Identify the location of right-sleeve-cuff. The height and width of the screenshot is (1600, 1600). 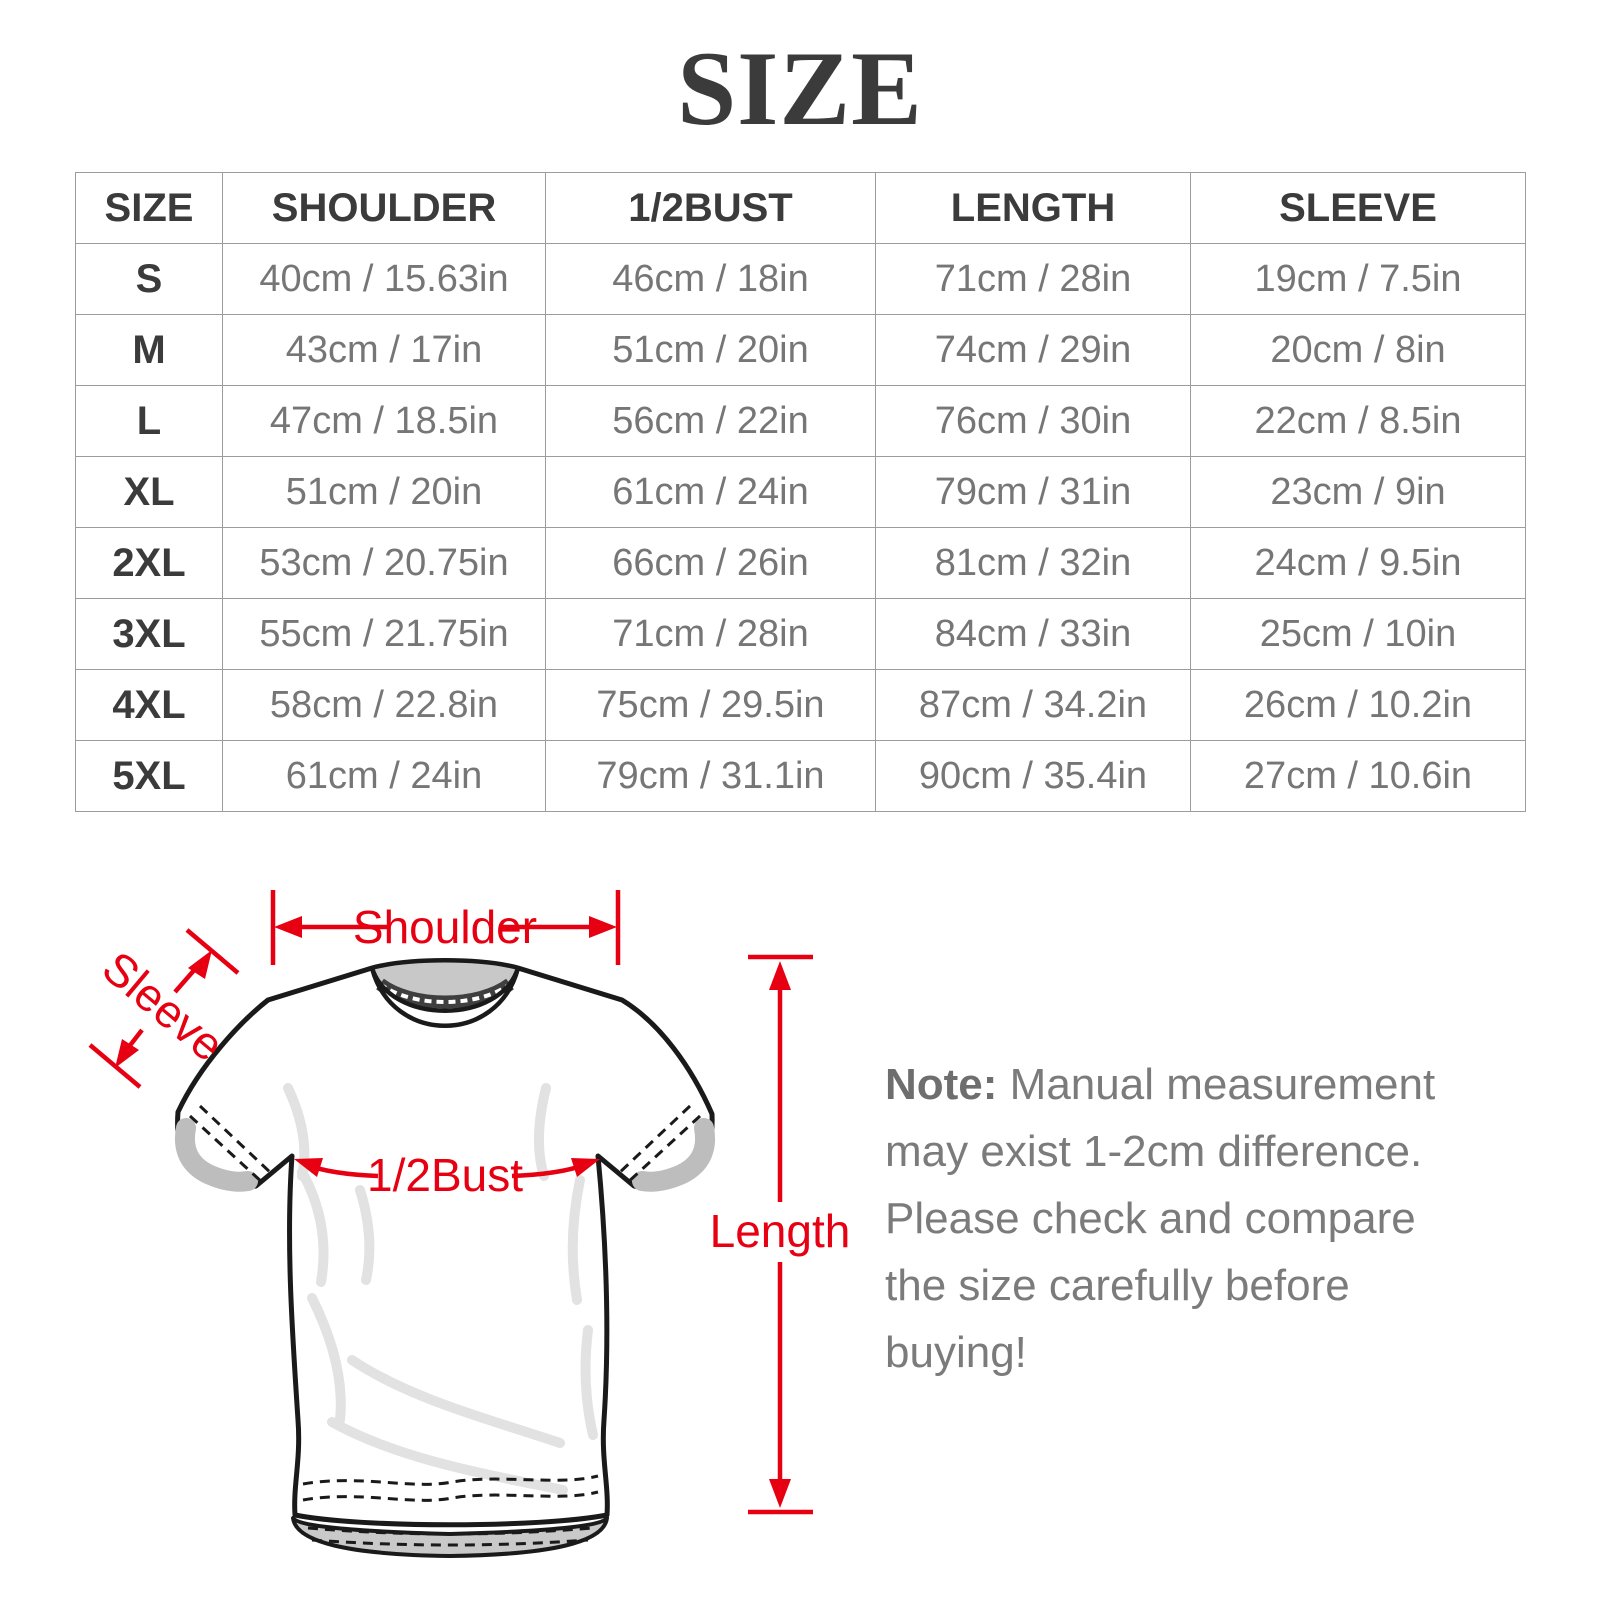
(665, 1148).